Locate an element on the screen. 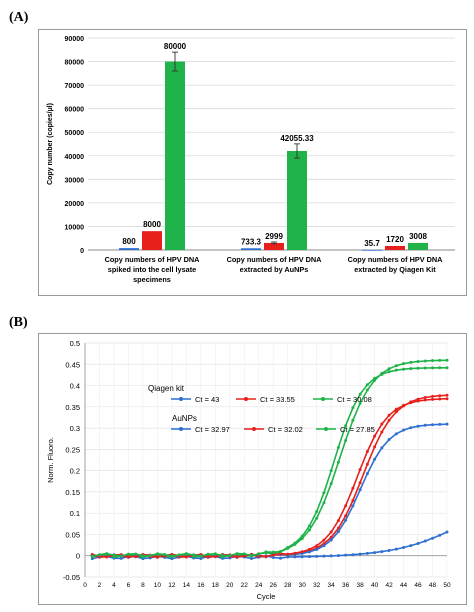 This screenshot has height=612, width=474. x-tick-label: 0 is located at coordinates (85, 585).